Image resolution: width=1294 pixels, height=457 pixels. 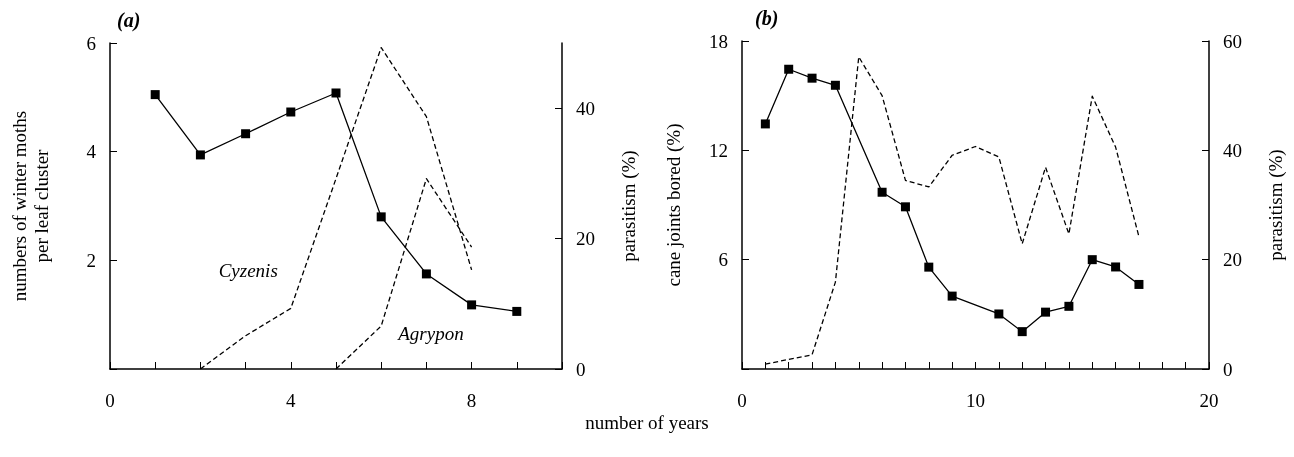 What do you see at coordinates (291, 400) in the screenshot?
I see `x-tick-label: 4` at bounding box center [291, 400].